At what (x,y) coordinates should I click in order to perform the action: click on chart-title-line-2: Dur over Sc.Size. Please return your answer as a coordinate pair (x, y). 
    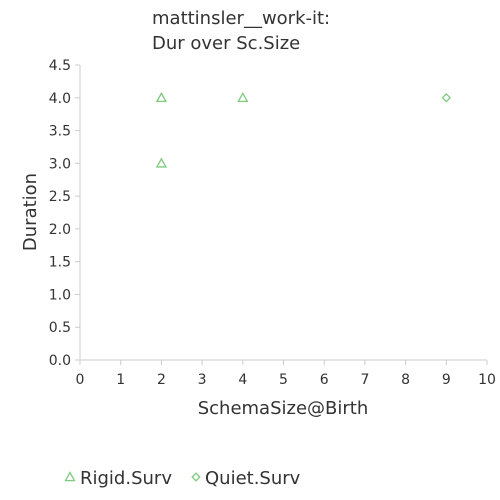
    Looking at the image, I should click on (226, 43).